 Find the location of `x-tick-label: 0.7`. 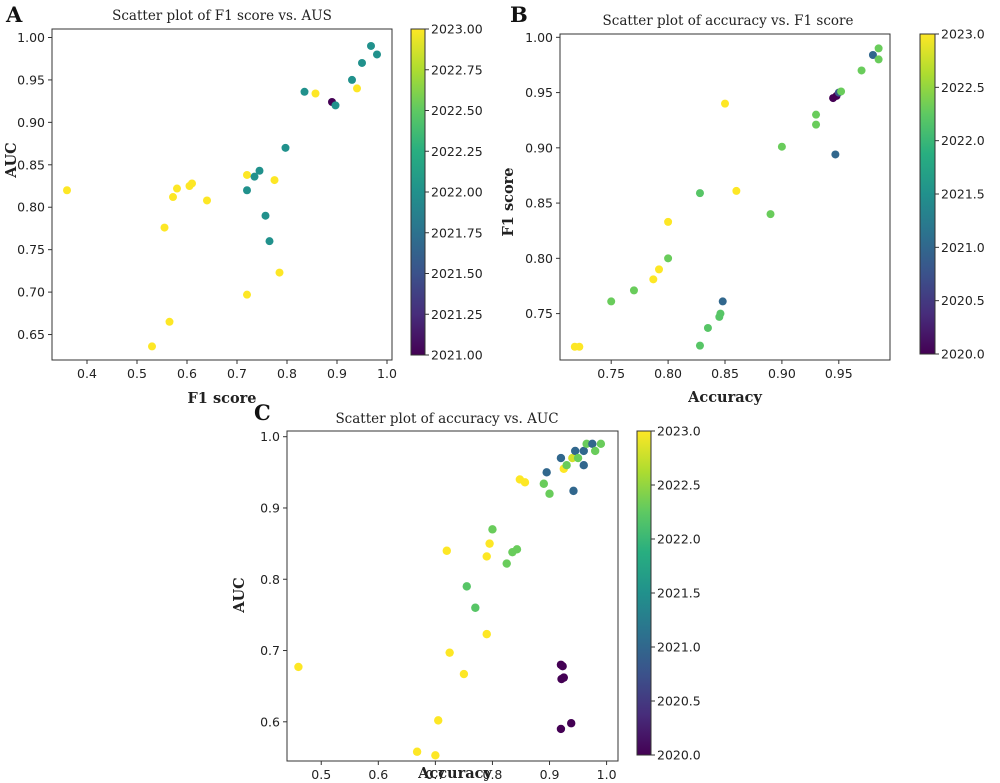

x-tick-label: 0.7 is located at coordinates (435, 774).